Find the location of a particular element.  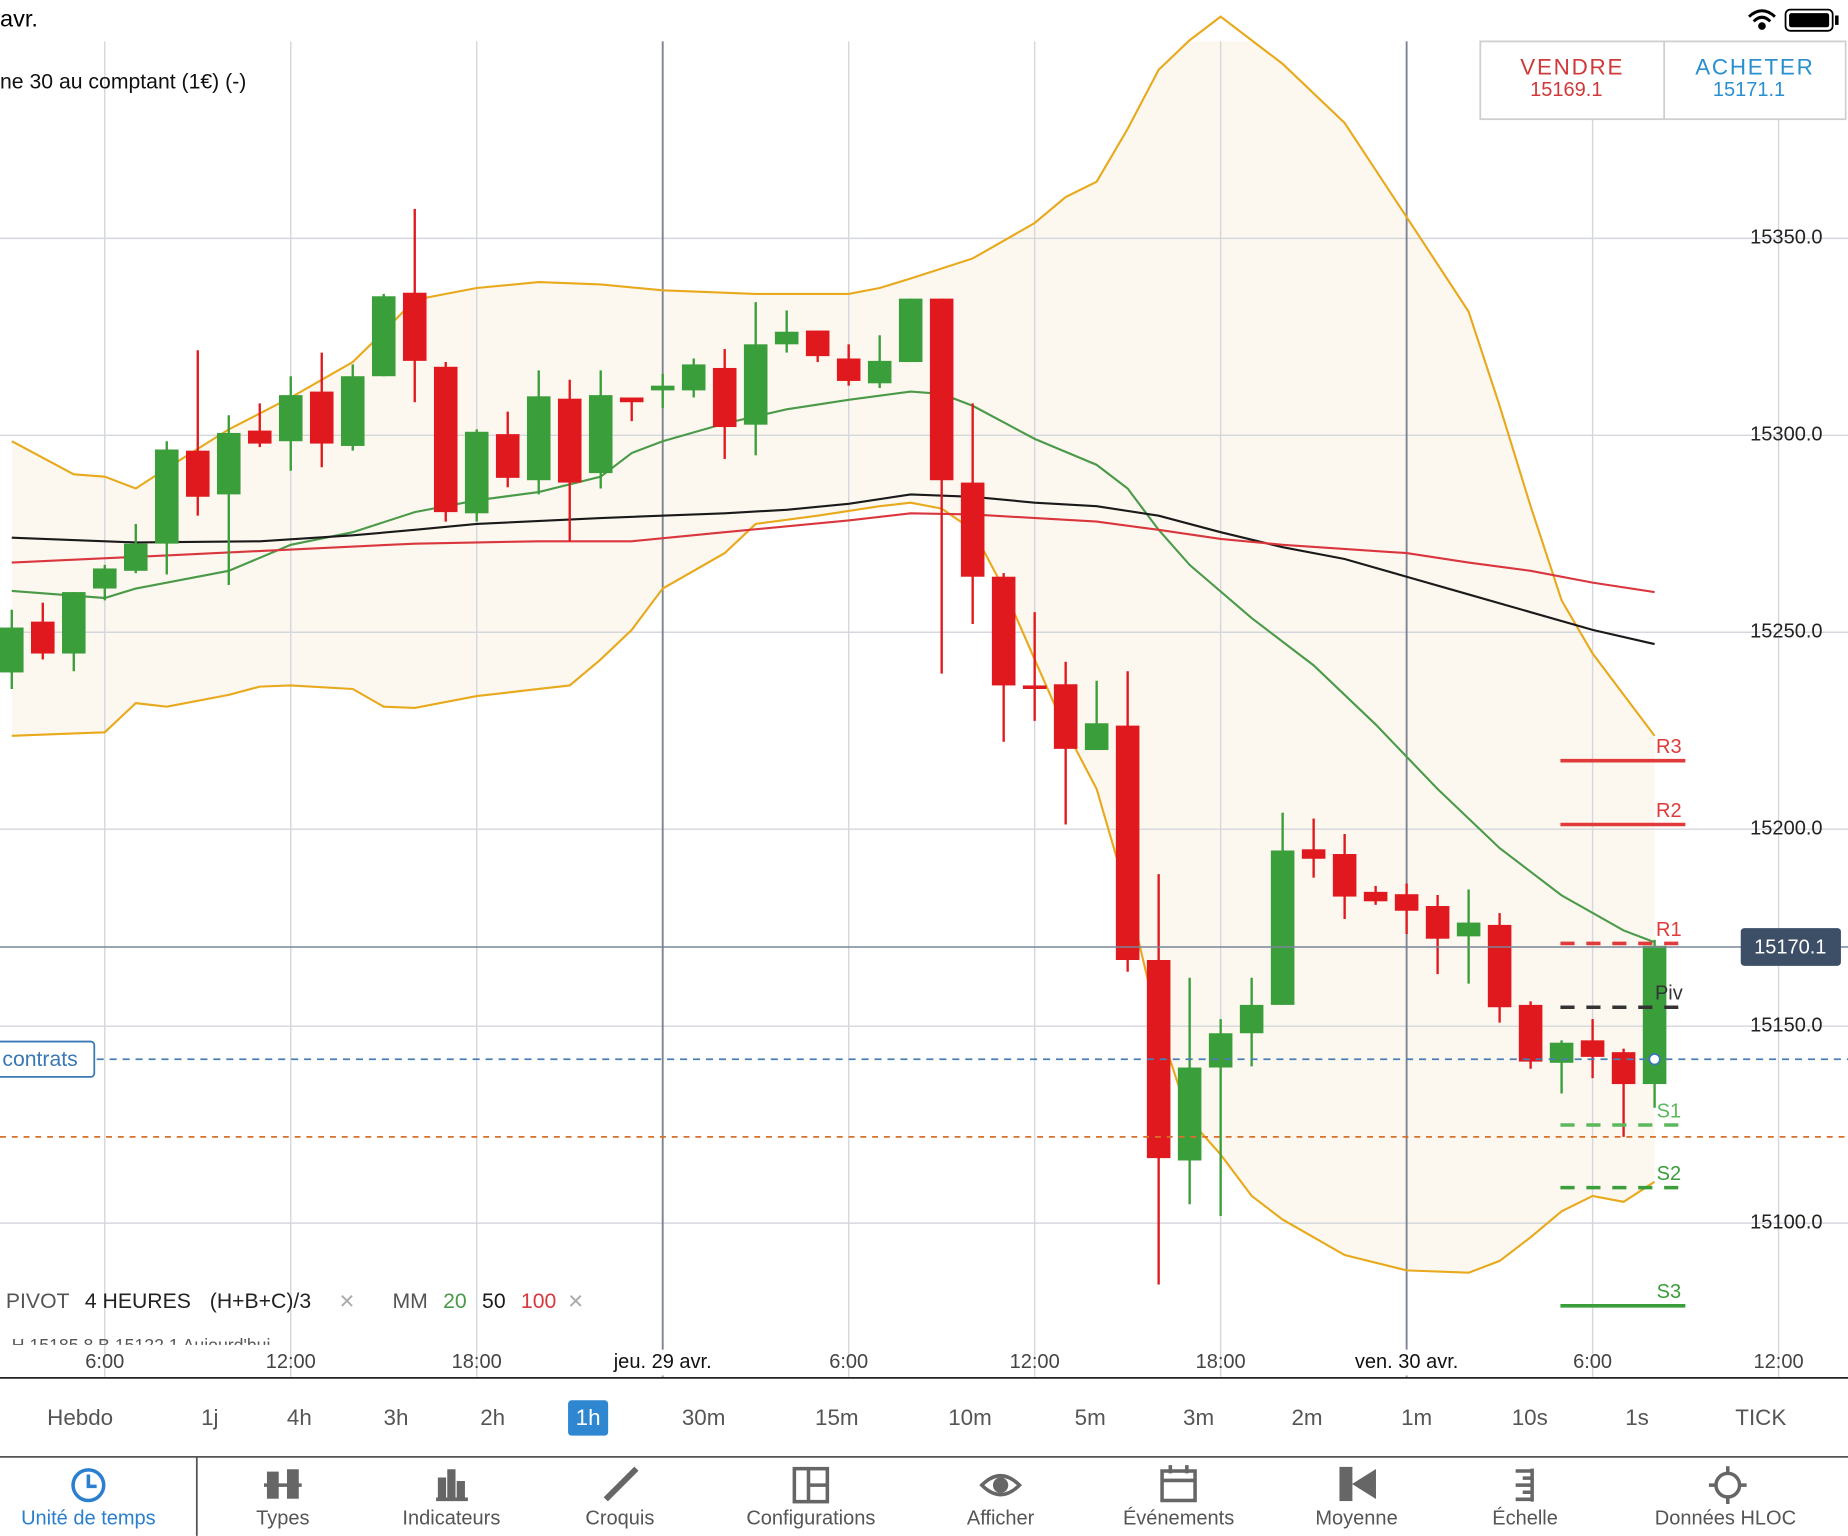

y-tick-label: 15350.0 is located at coordinates (1786, 238).